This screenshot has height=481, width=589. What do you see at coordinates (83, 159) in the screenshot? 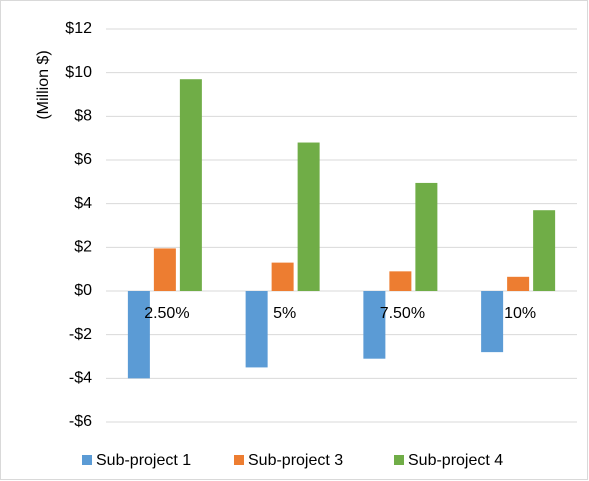
I see `y-tick-label: $6` at bounding box center [83, 159].